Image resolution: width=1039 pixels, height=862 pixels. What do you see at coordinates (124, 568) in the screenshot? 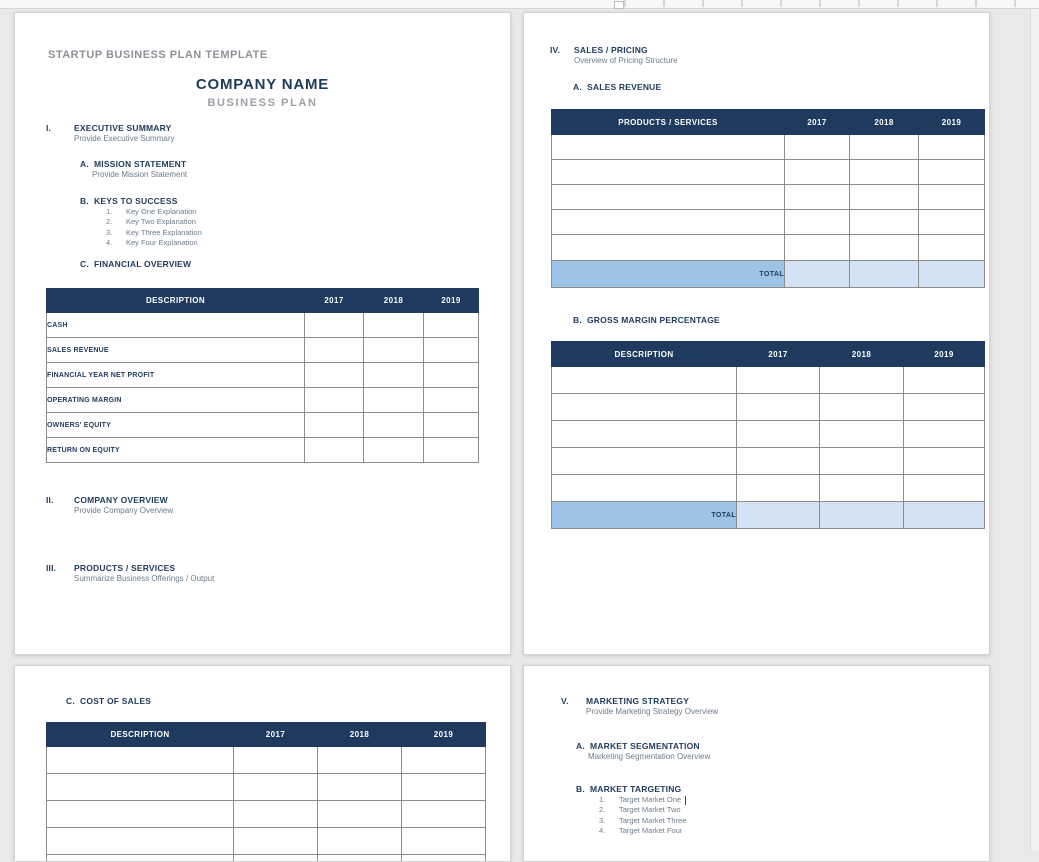
I see `section-title-products-services: PRODUCTS / SERVICES` at bounding box center [124, 568].